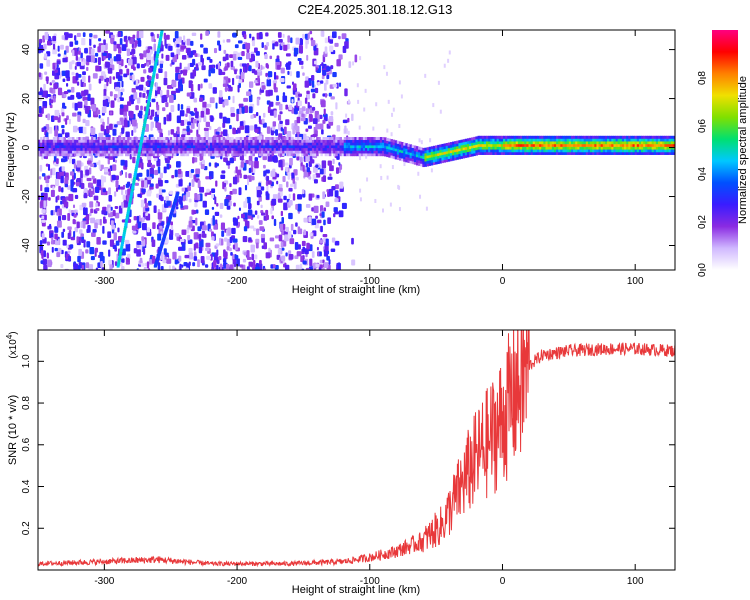 Image resolution: width=750 pixels, height=600 pixels. What do you see at coordinates (725, 150) in the screenshot?
I see `colorbar-bar` at bounding box center [725, 150].